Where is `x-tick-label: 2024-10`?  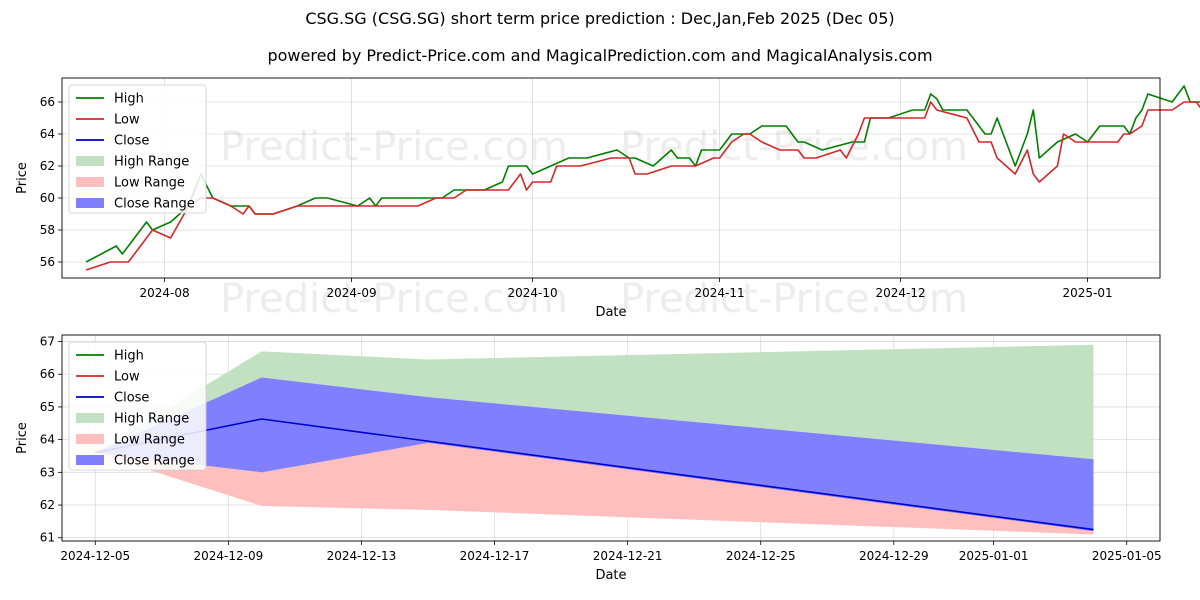 x-tick-label: 2024-10 is located at coordinates (533, 293).